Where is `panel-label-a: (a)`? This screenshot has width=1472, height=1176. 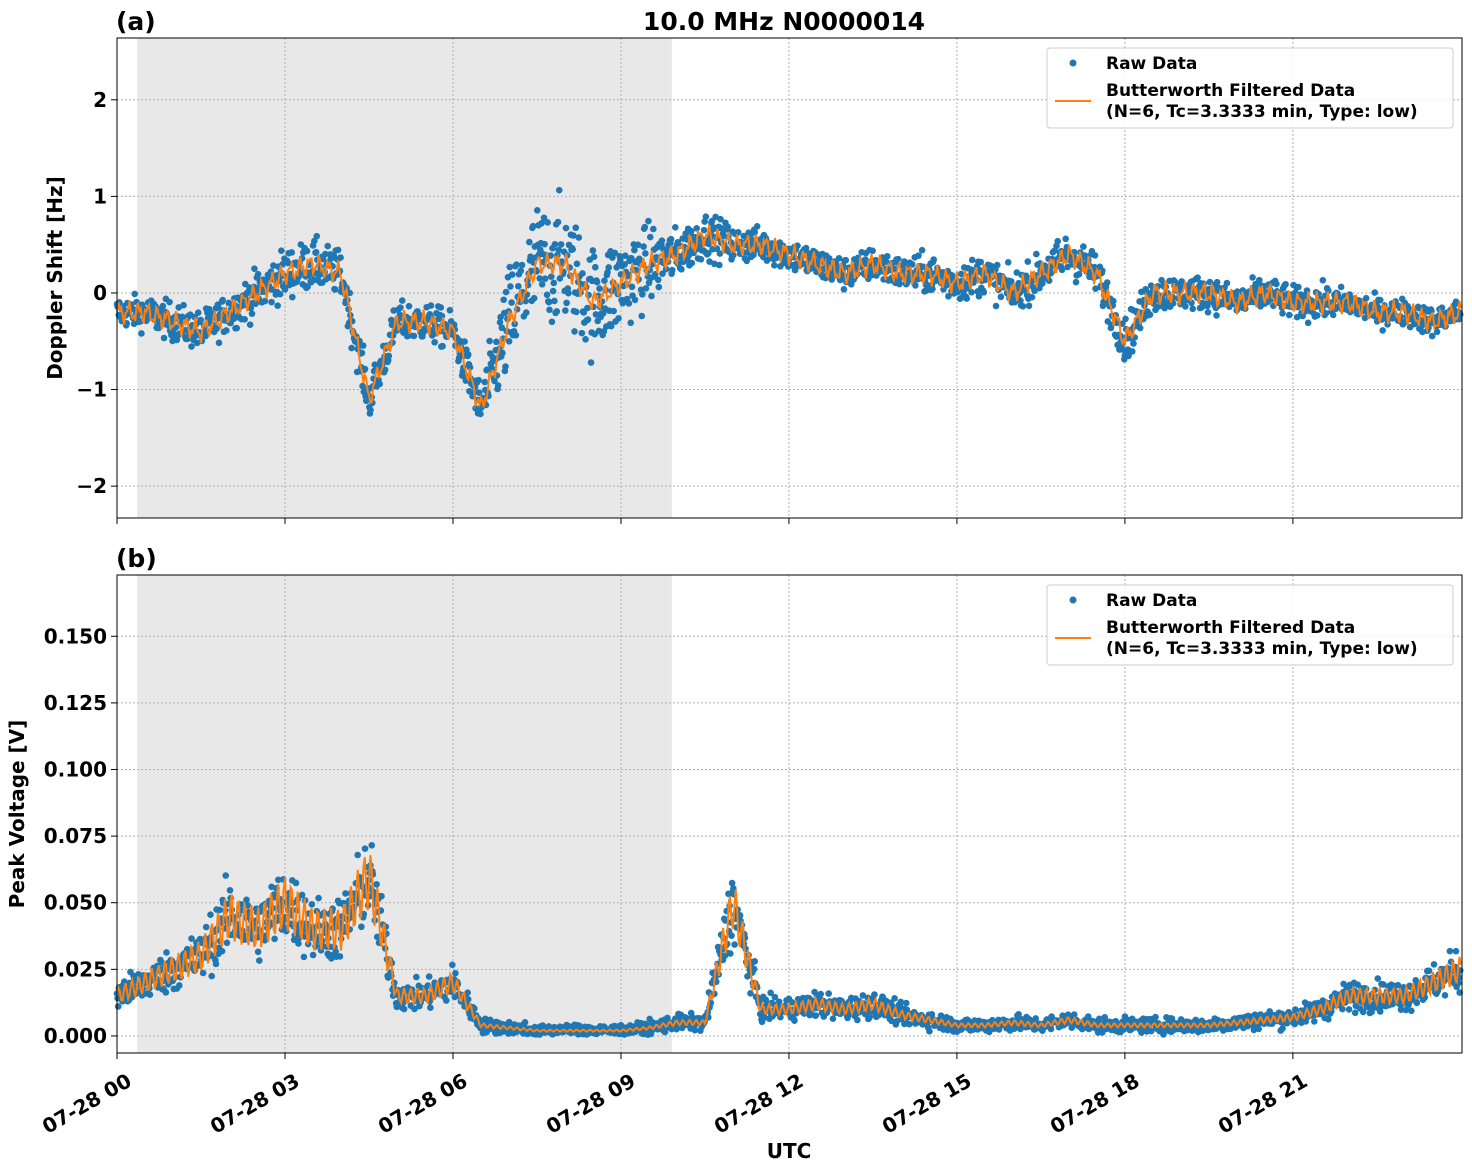
panel-label-a: (a) is located at coordinates (136, 21).